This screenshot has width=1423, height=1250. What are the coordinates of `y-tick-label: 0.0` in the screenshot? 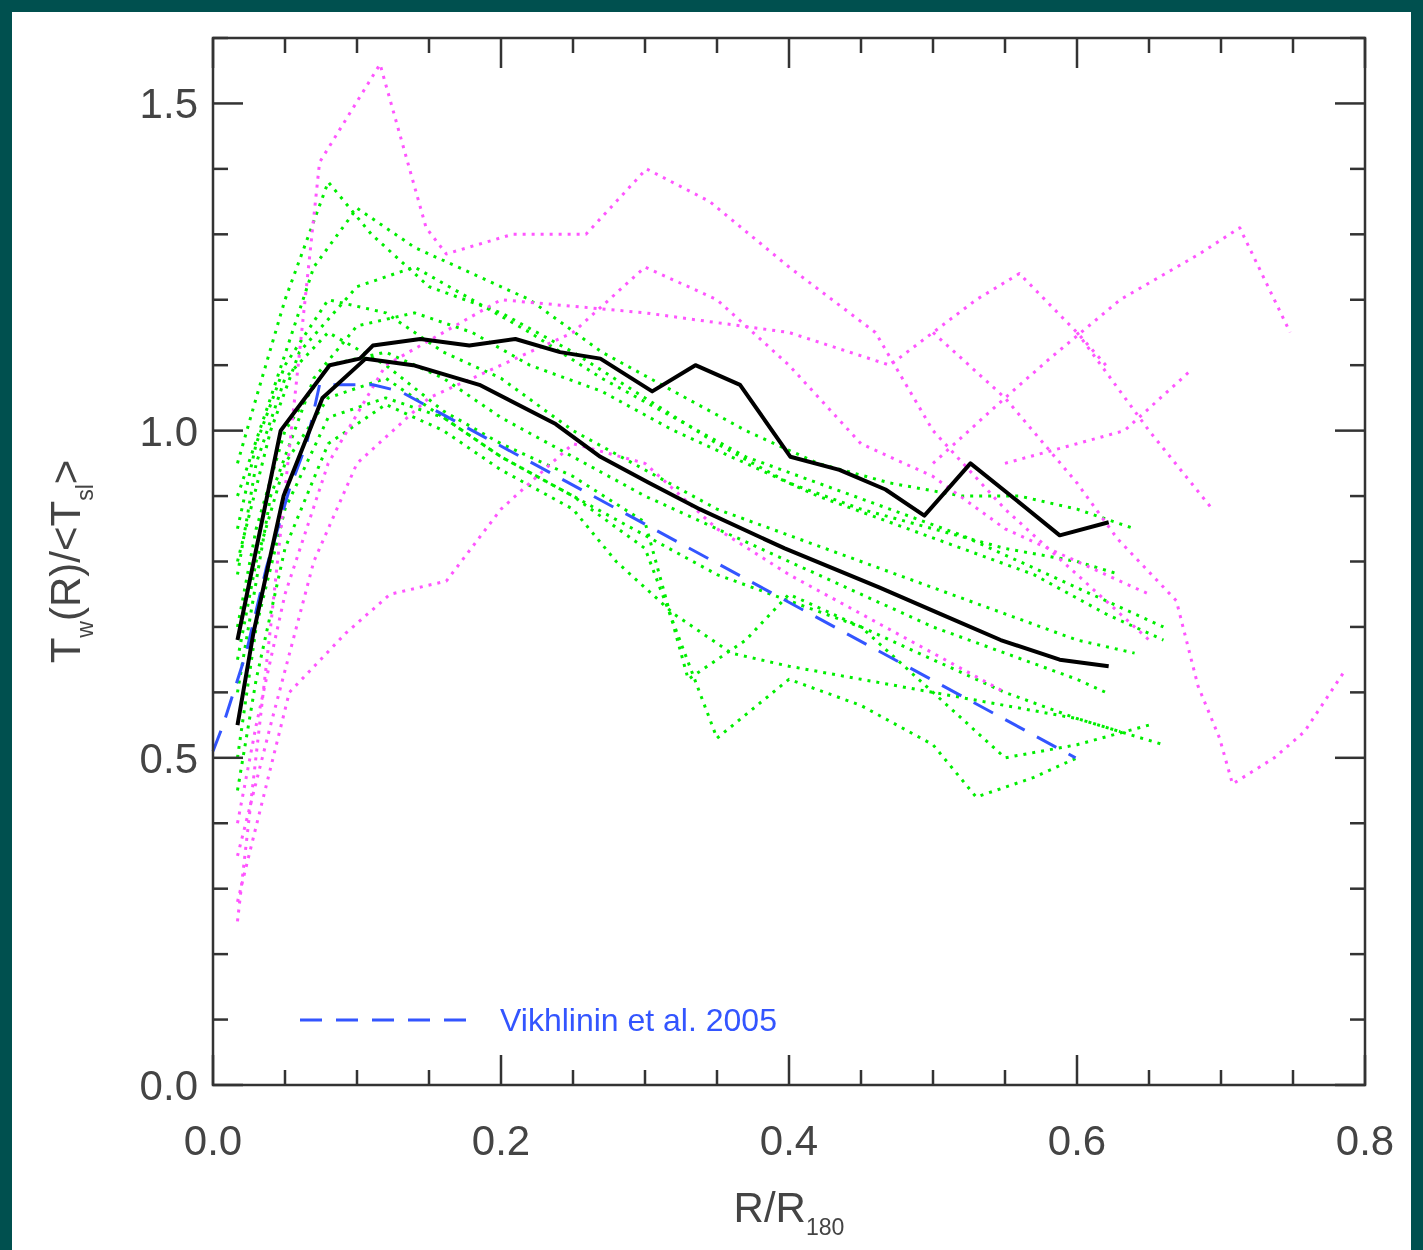 It's located at (168, 1085).